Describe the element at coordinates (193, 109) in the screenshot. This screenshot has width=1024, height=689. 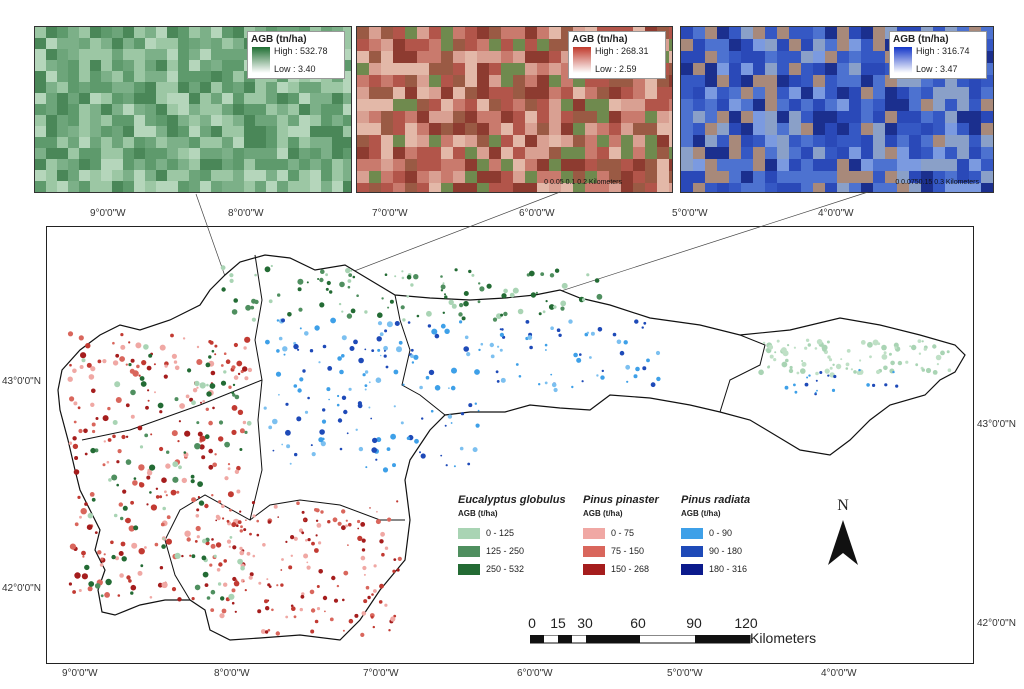
I see `inset-eucalyptus: AGB (tn/ha) High : 532.78 Low : 3.40` at that location.